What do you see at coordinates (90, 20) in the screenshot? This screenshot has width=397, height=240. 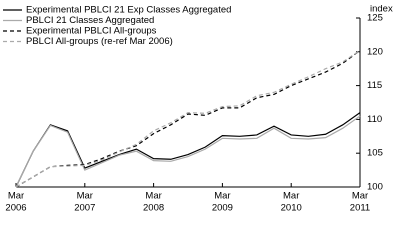 I see `legend-label: PBLCI 21 Classes Aggregated` at bounding box center [90, 20].